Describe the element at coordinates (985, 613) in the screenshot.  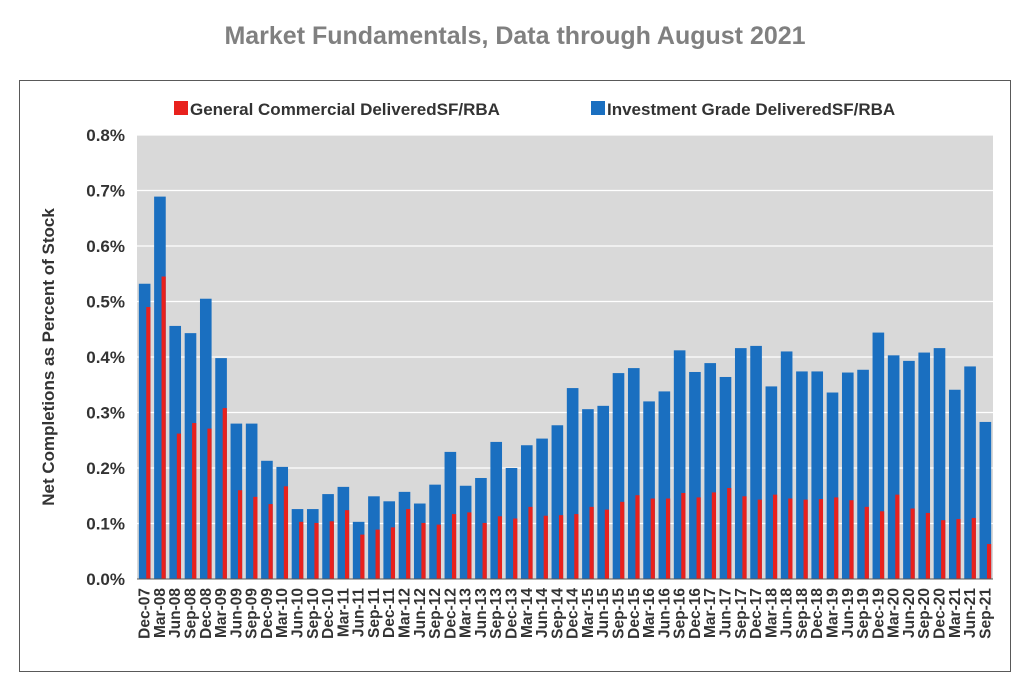
I see `x-tick-label: Sep-21` at that location.